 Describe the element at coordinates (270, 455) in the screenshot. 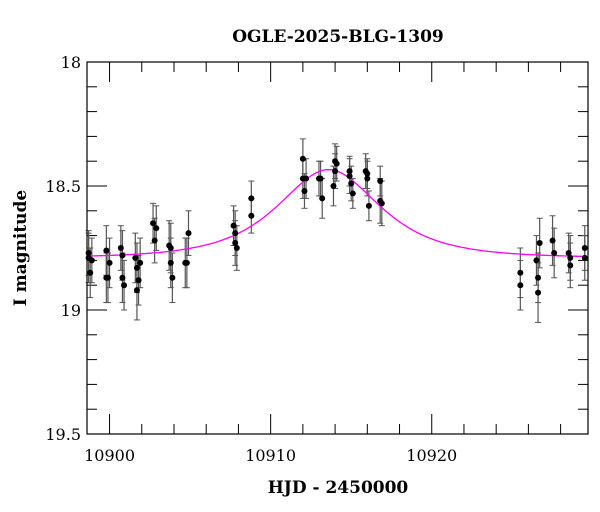

I see `x-tick-label: 10910` at that location.